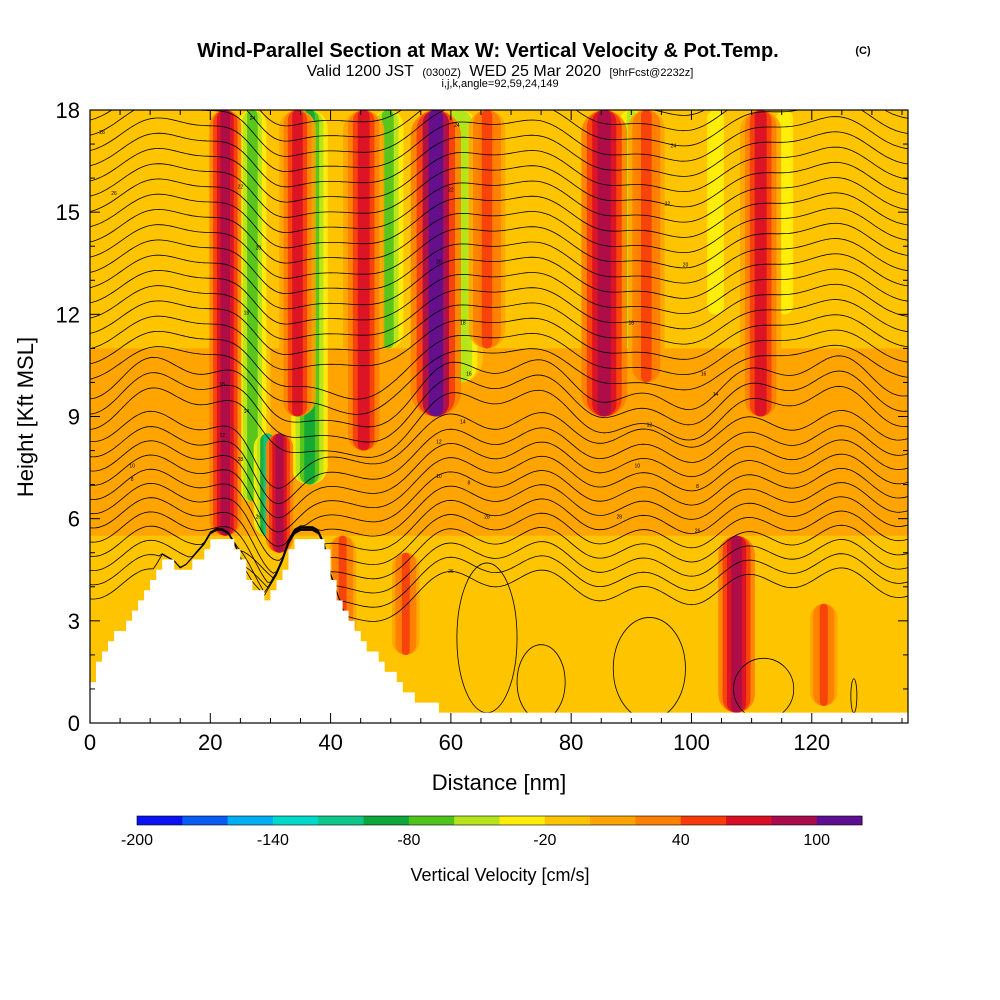 The image size is (1000, 1000). I want to click on colorbar-tick-label: 100, so click(816, 840).